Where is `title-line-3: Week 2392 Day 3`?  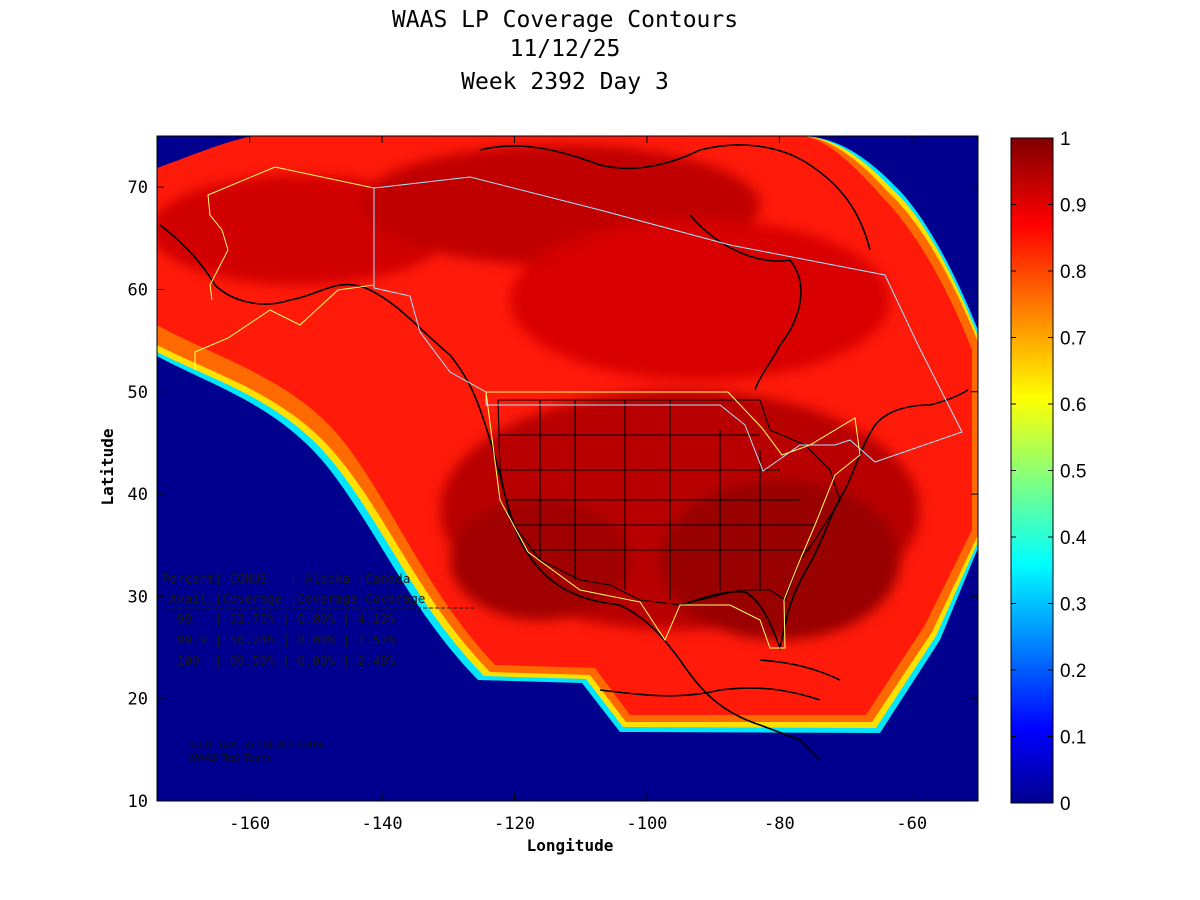
title-line-3: Week 2392 Day 3 is located at coordinates (565, 82).